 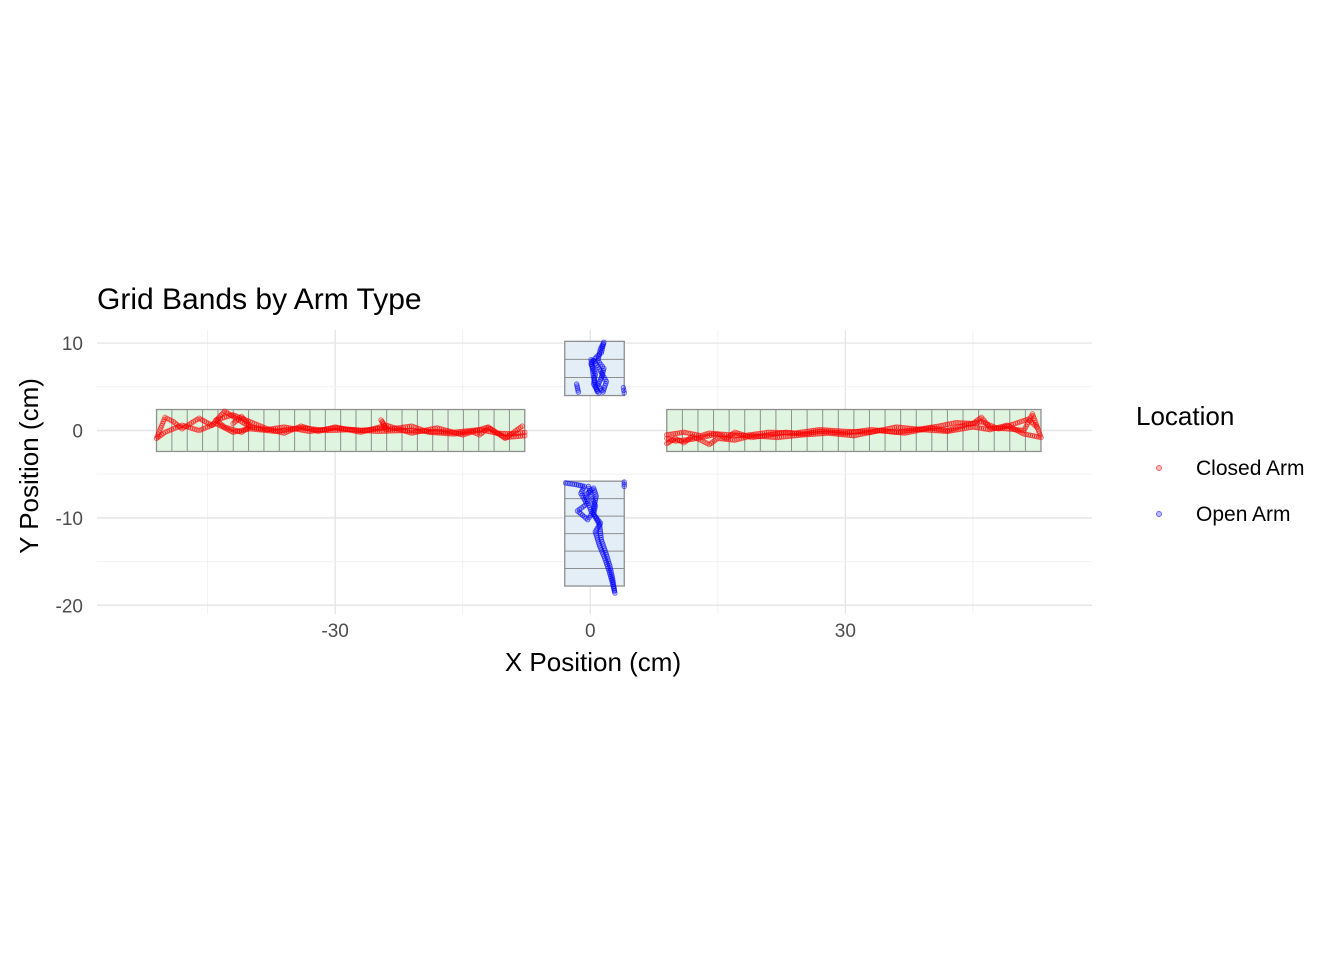 I want to click on x-axis-title: X Position (cm), so click(x=593, y=662).